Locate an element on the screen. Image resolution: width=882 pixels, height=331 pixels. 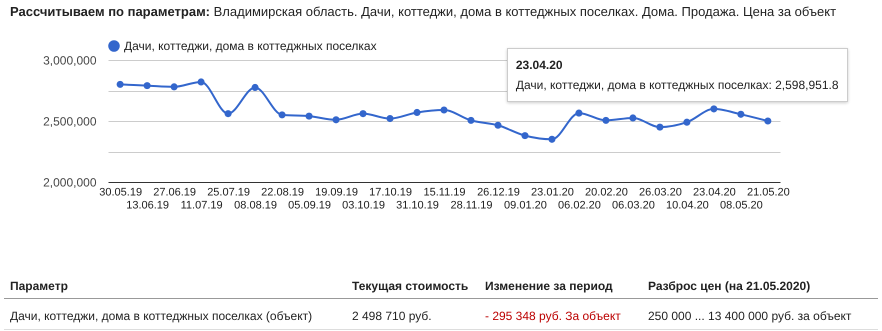
x-tick-label: 06.03.20 is located at coordinates (633, 206).